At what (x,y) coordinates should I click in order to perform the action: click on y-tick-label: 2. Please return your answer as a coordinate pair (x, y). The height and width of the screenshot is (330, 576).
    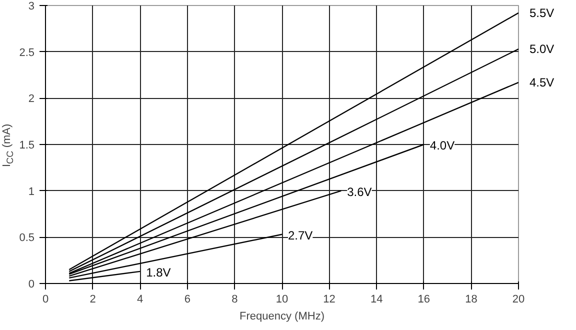
    Looking at the image, I should click on (31, 99).